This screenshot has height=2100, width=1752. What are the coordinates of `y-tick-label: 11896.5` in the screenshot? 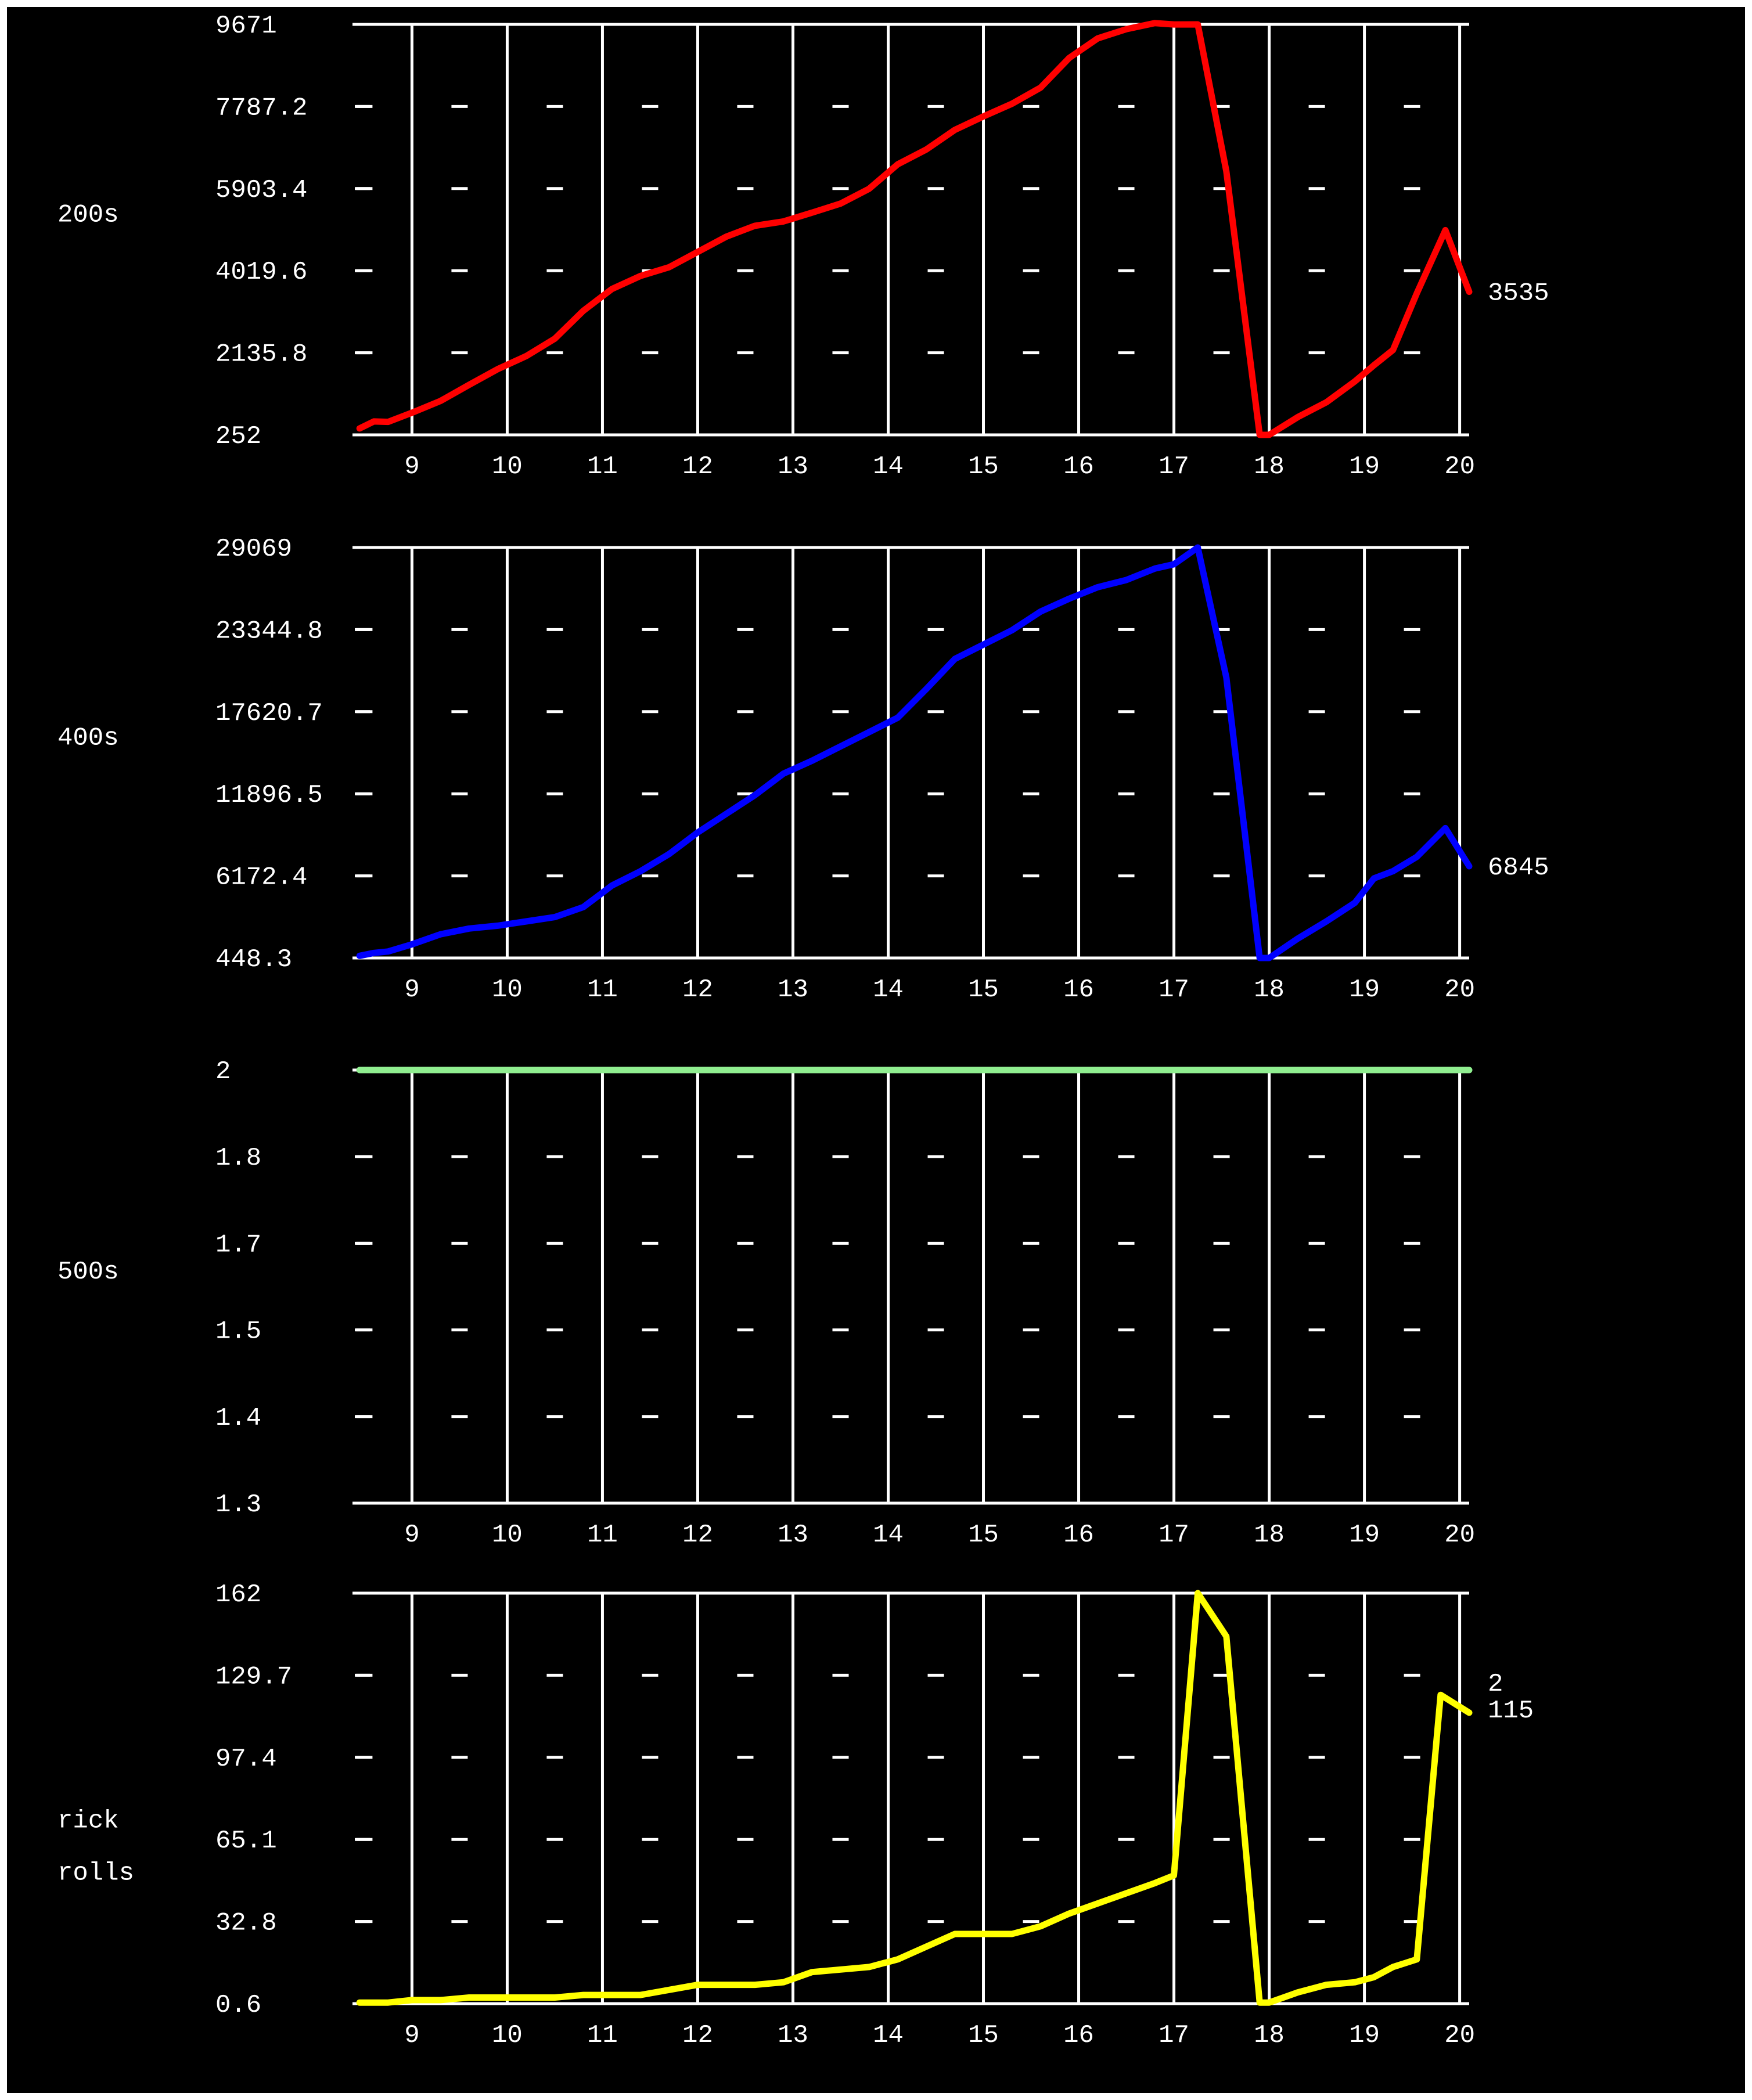 It's located at (269, 795).